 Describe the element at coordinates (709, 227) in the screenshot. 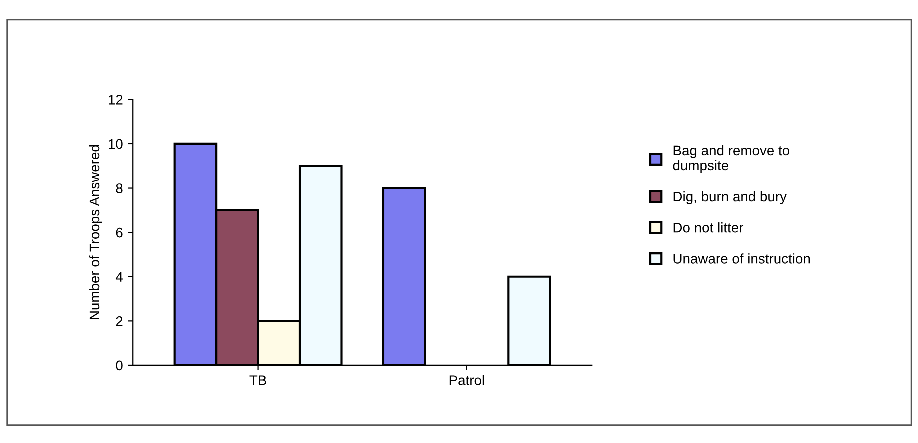

I see `legend-label: Do not litter` at that location.